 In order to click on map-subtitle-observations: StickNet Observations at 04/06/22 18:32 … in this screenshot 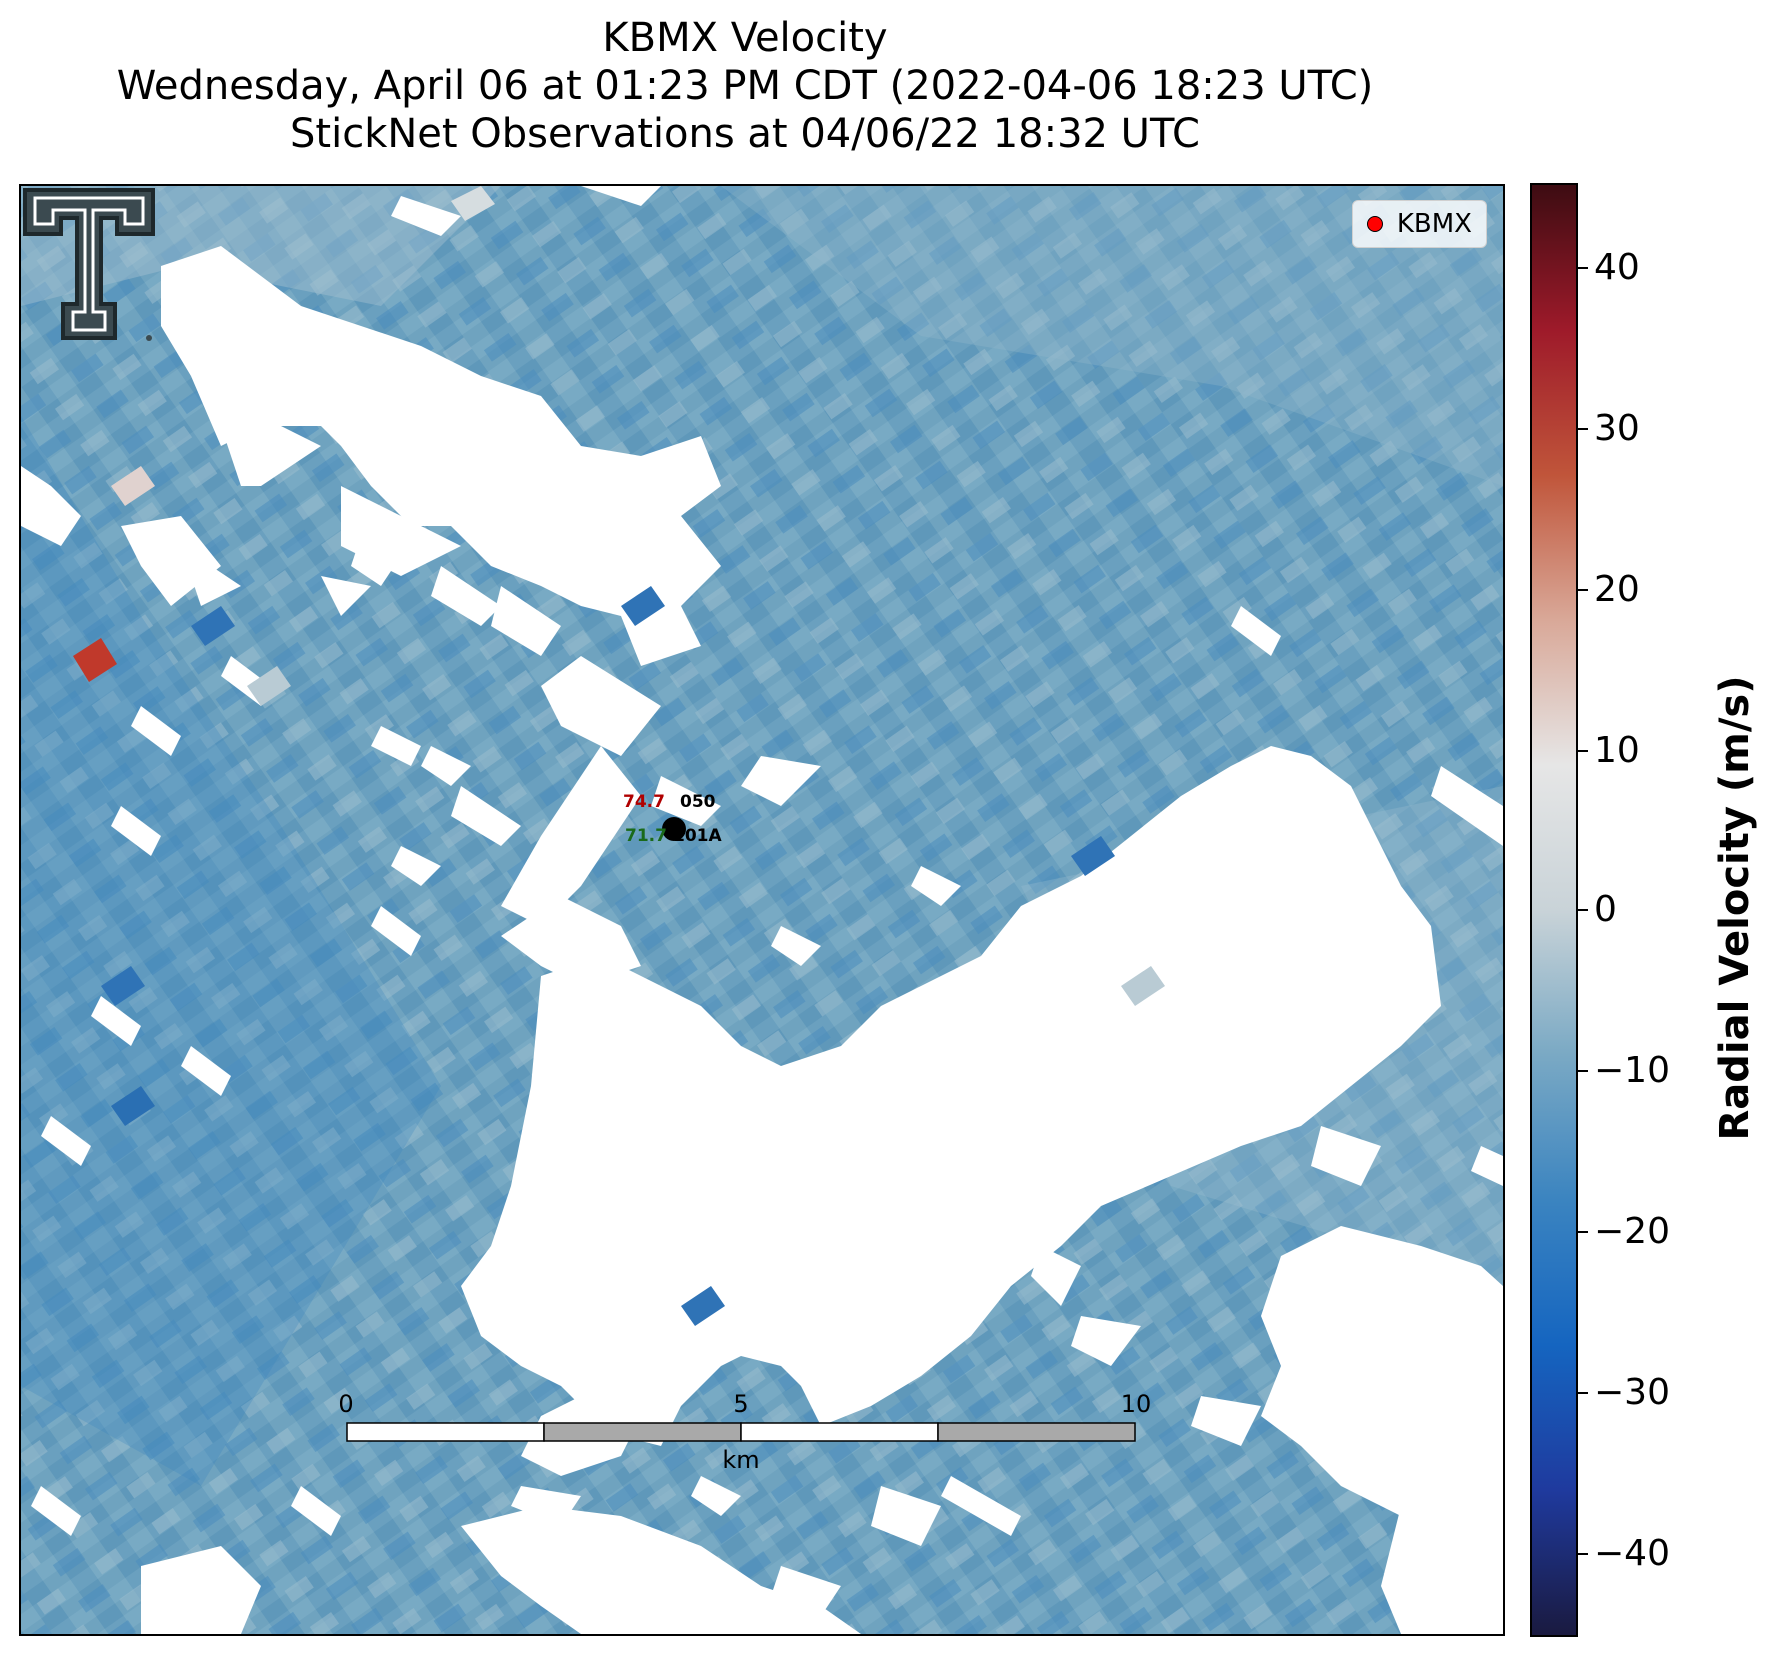, I will do `click(745, 134)`.